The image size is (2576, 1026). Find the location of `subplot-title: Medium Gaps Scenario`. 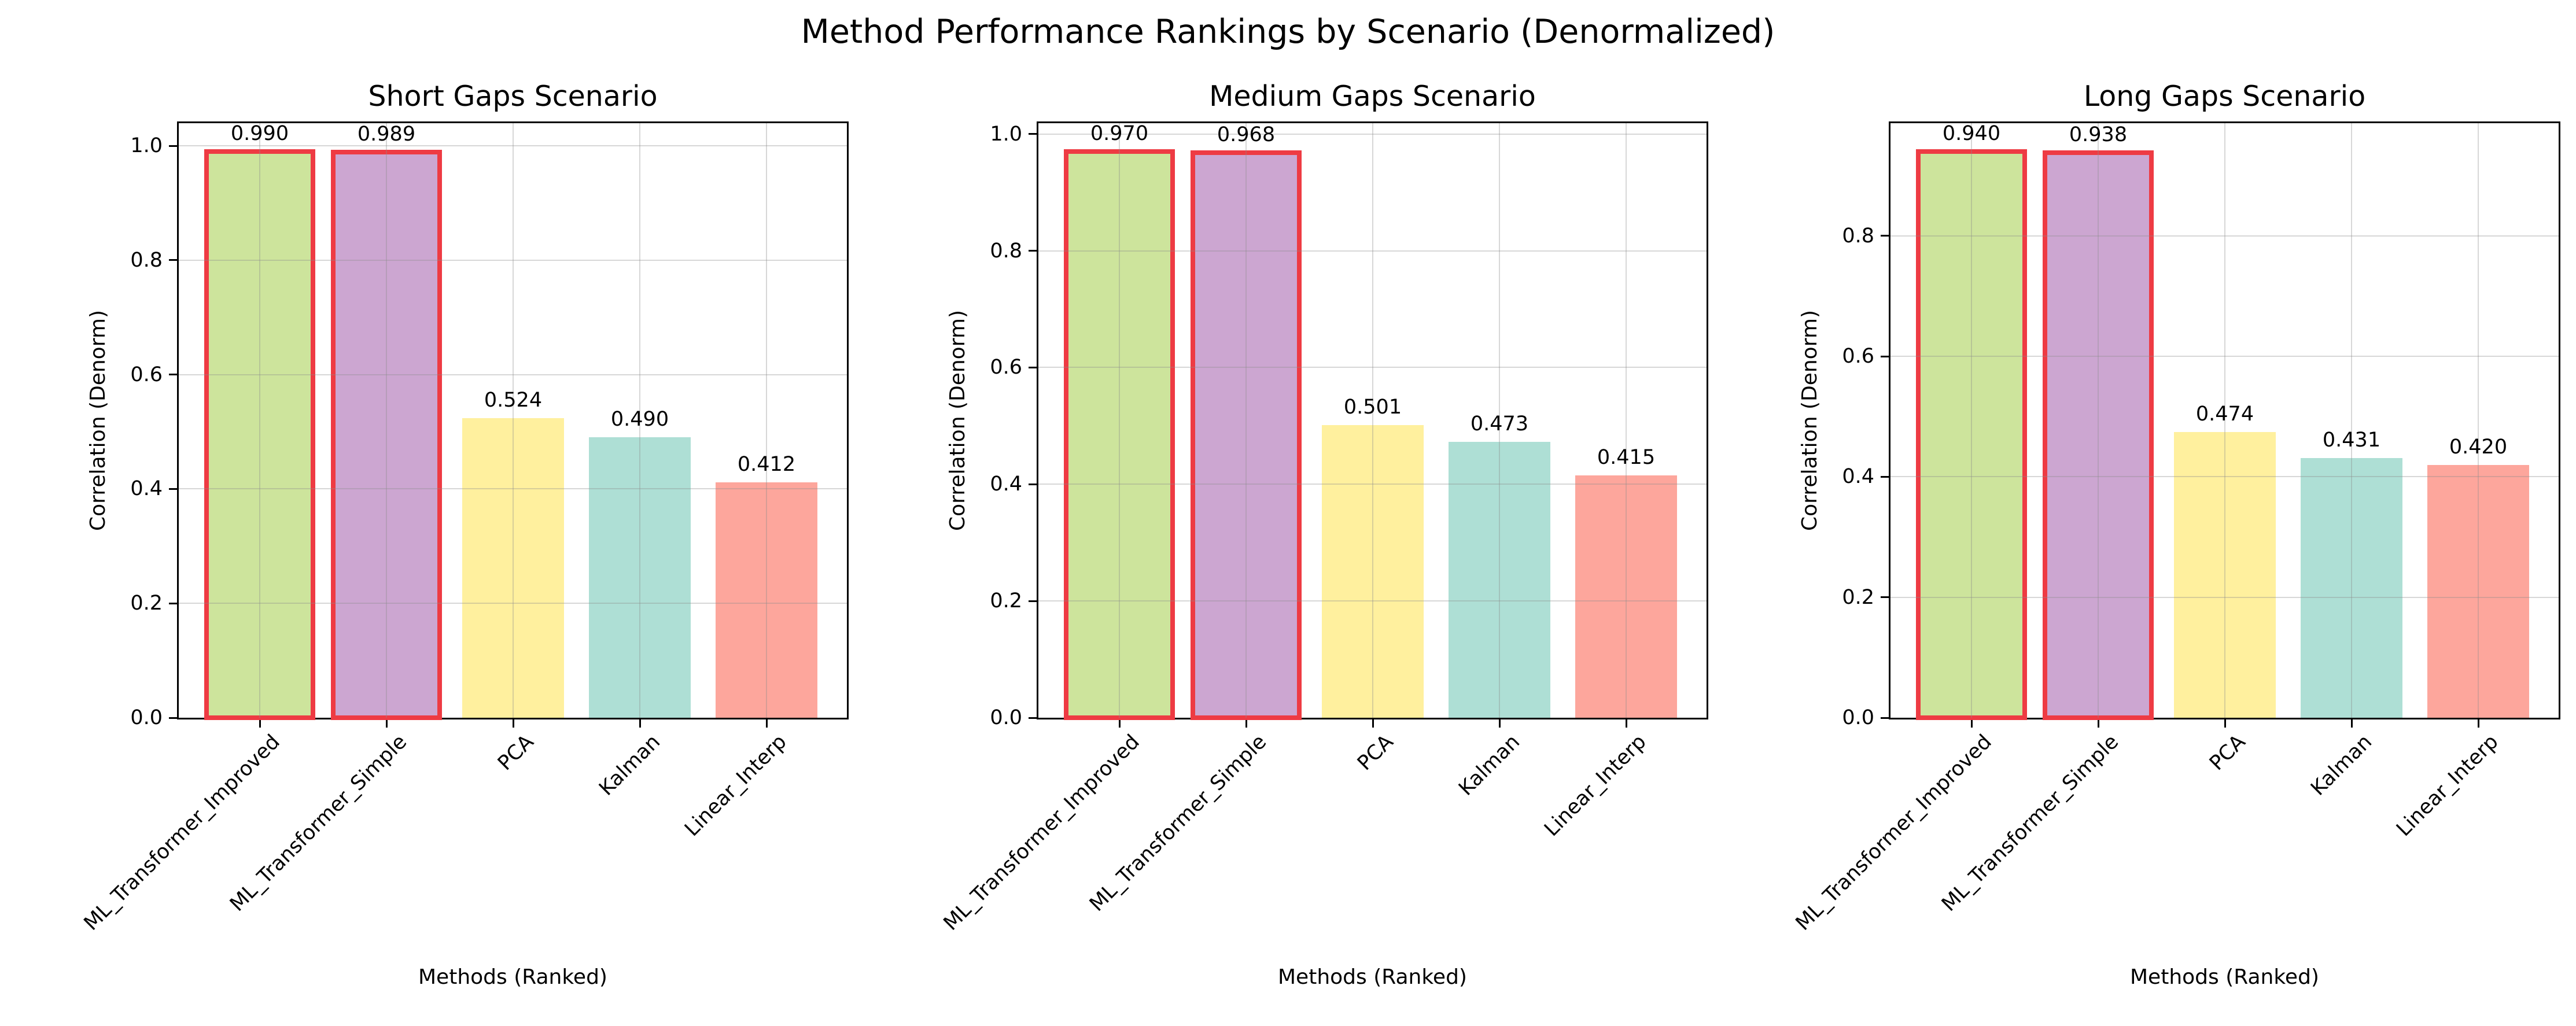

subplot-title: Medium Gaps Scenario is located at coordinates (1372, 96).